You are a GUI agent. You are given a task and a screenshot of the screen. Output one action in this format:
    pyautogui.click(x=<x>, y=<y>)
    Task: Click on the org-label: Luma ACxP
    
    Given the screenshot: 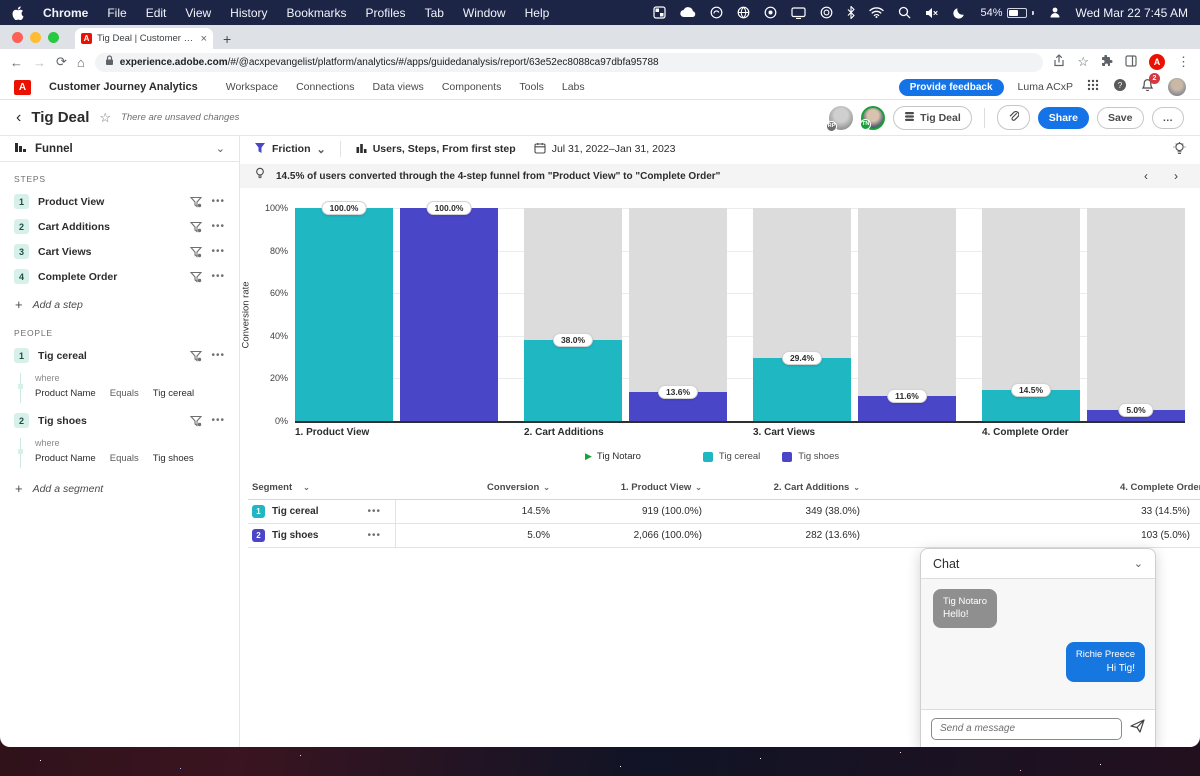 What is the action you would take?
    pyautogui.click(x=1045, y=87)
    